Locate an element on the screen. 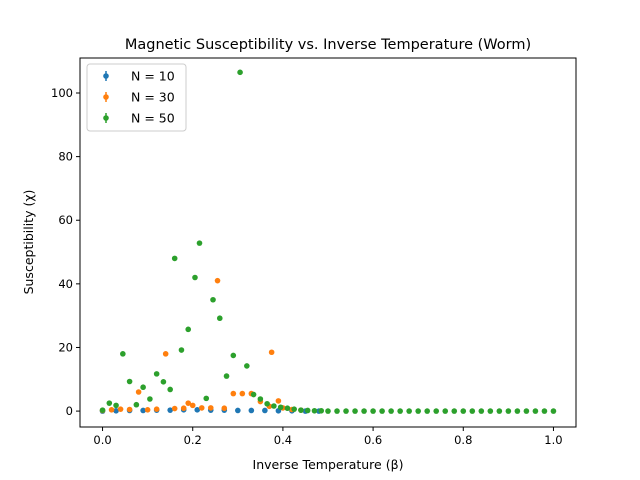  y-tick-label: 0 is located at coordinates (69, 411).